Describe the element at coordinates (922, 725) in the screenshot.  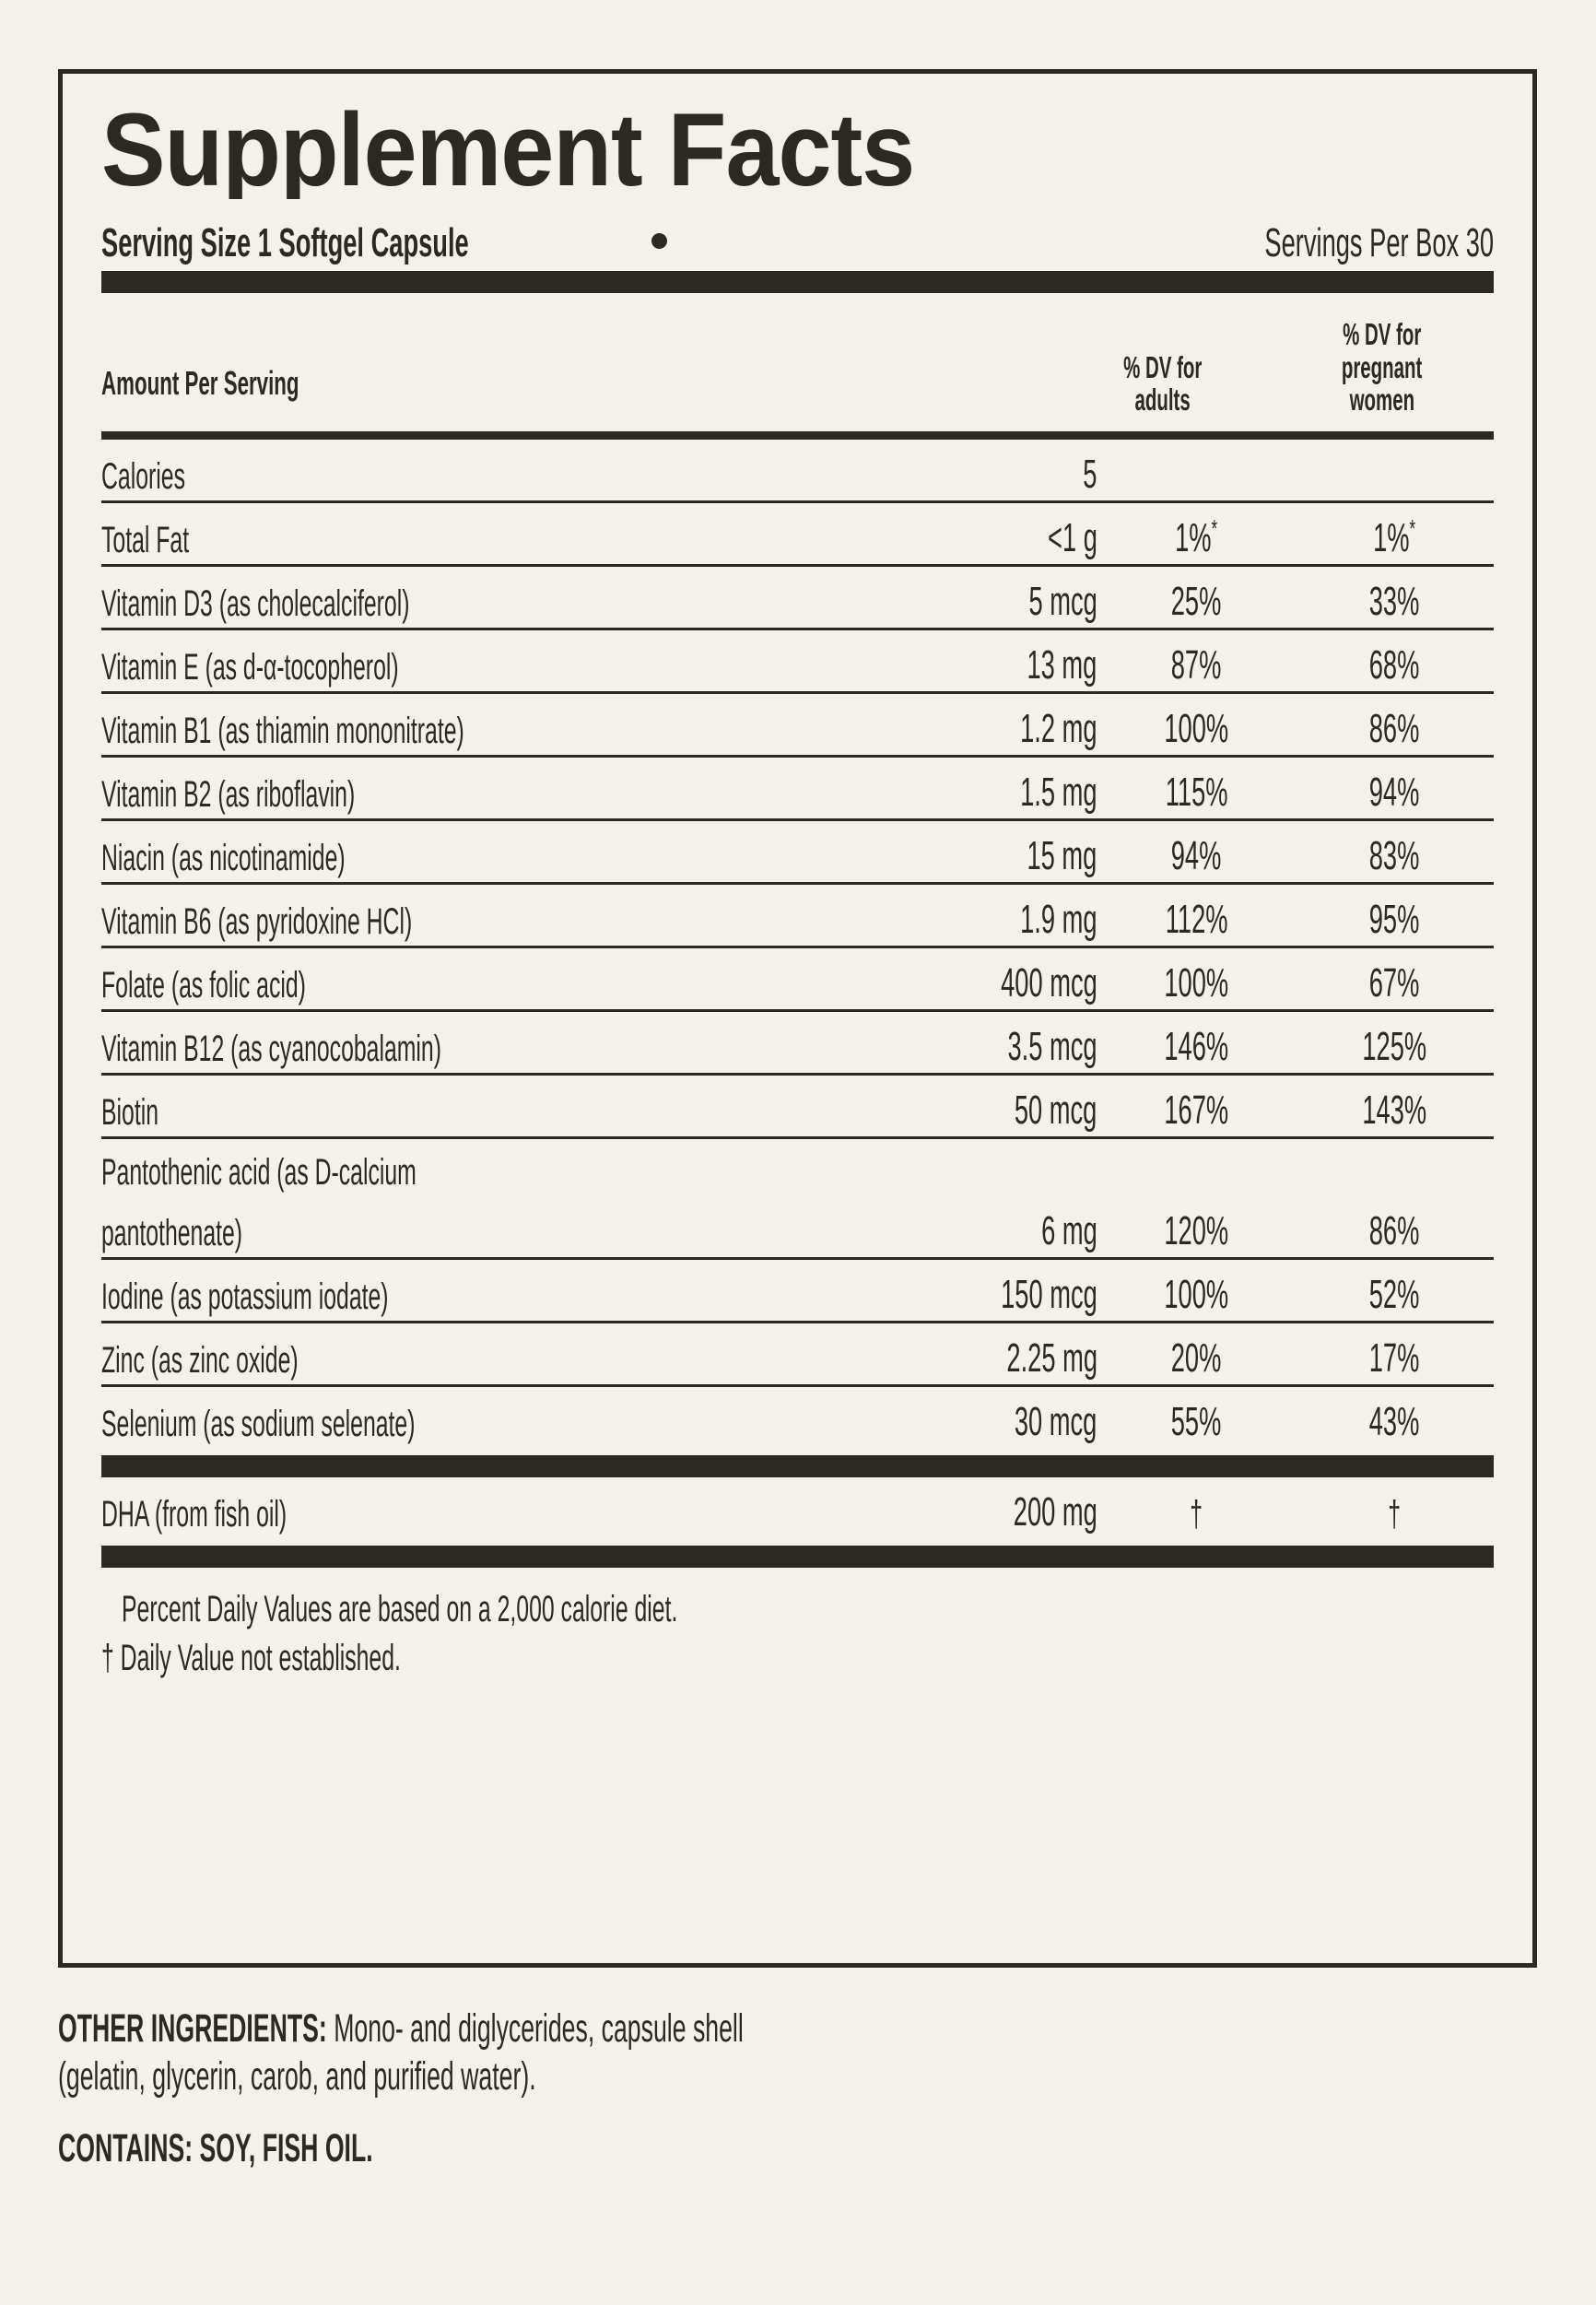
I see `nutrient-amount-cell: 1.2 mg` at that location.